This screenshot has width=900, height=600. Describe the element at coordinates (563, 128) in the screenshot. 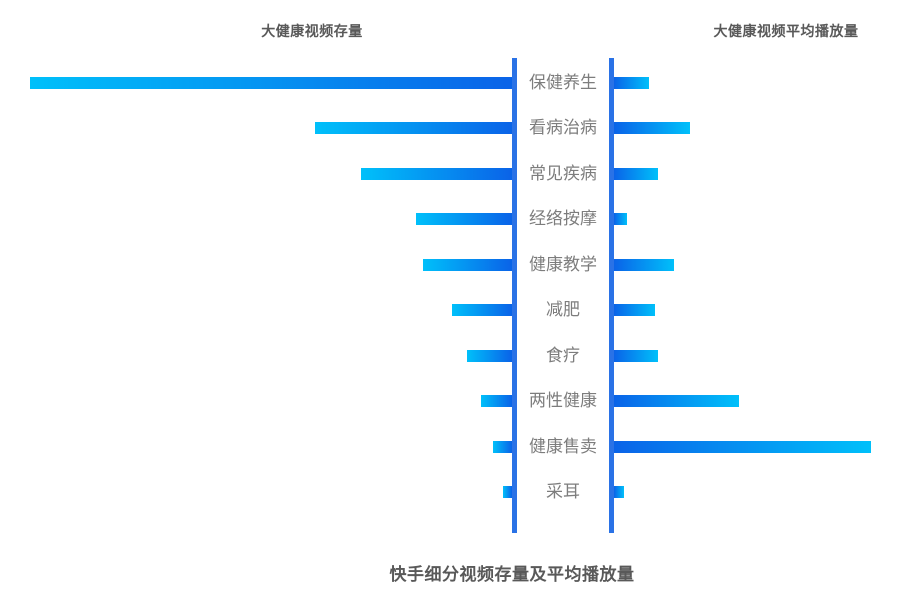

I see `category-label-2: 看病治病` at that location.